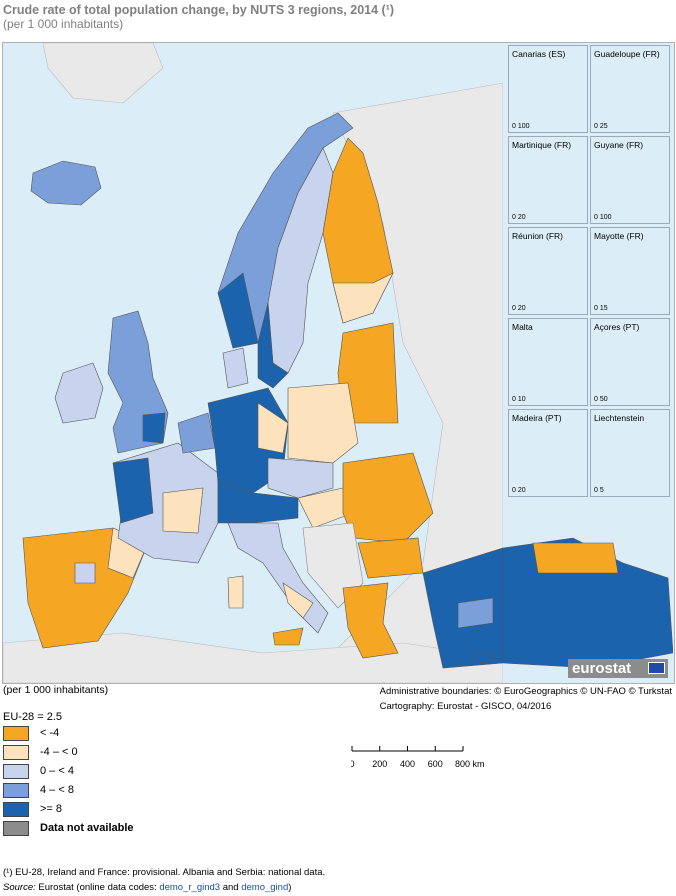 Image resolution: width=676 pixels, height=896 pixels. What do you see at coordinates (388, 498) in the screenshot?
I see `romania-region` at bounding box center [388, 498].